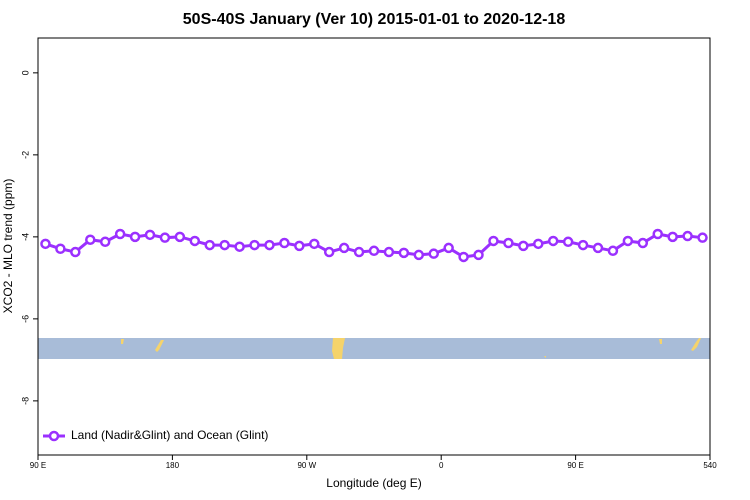 This screenshot has height=500, width=750. I want to click on x-tick-label: 0, so click(441, 465).